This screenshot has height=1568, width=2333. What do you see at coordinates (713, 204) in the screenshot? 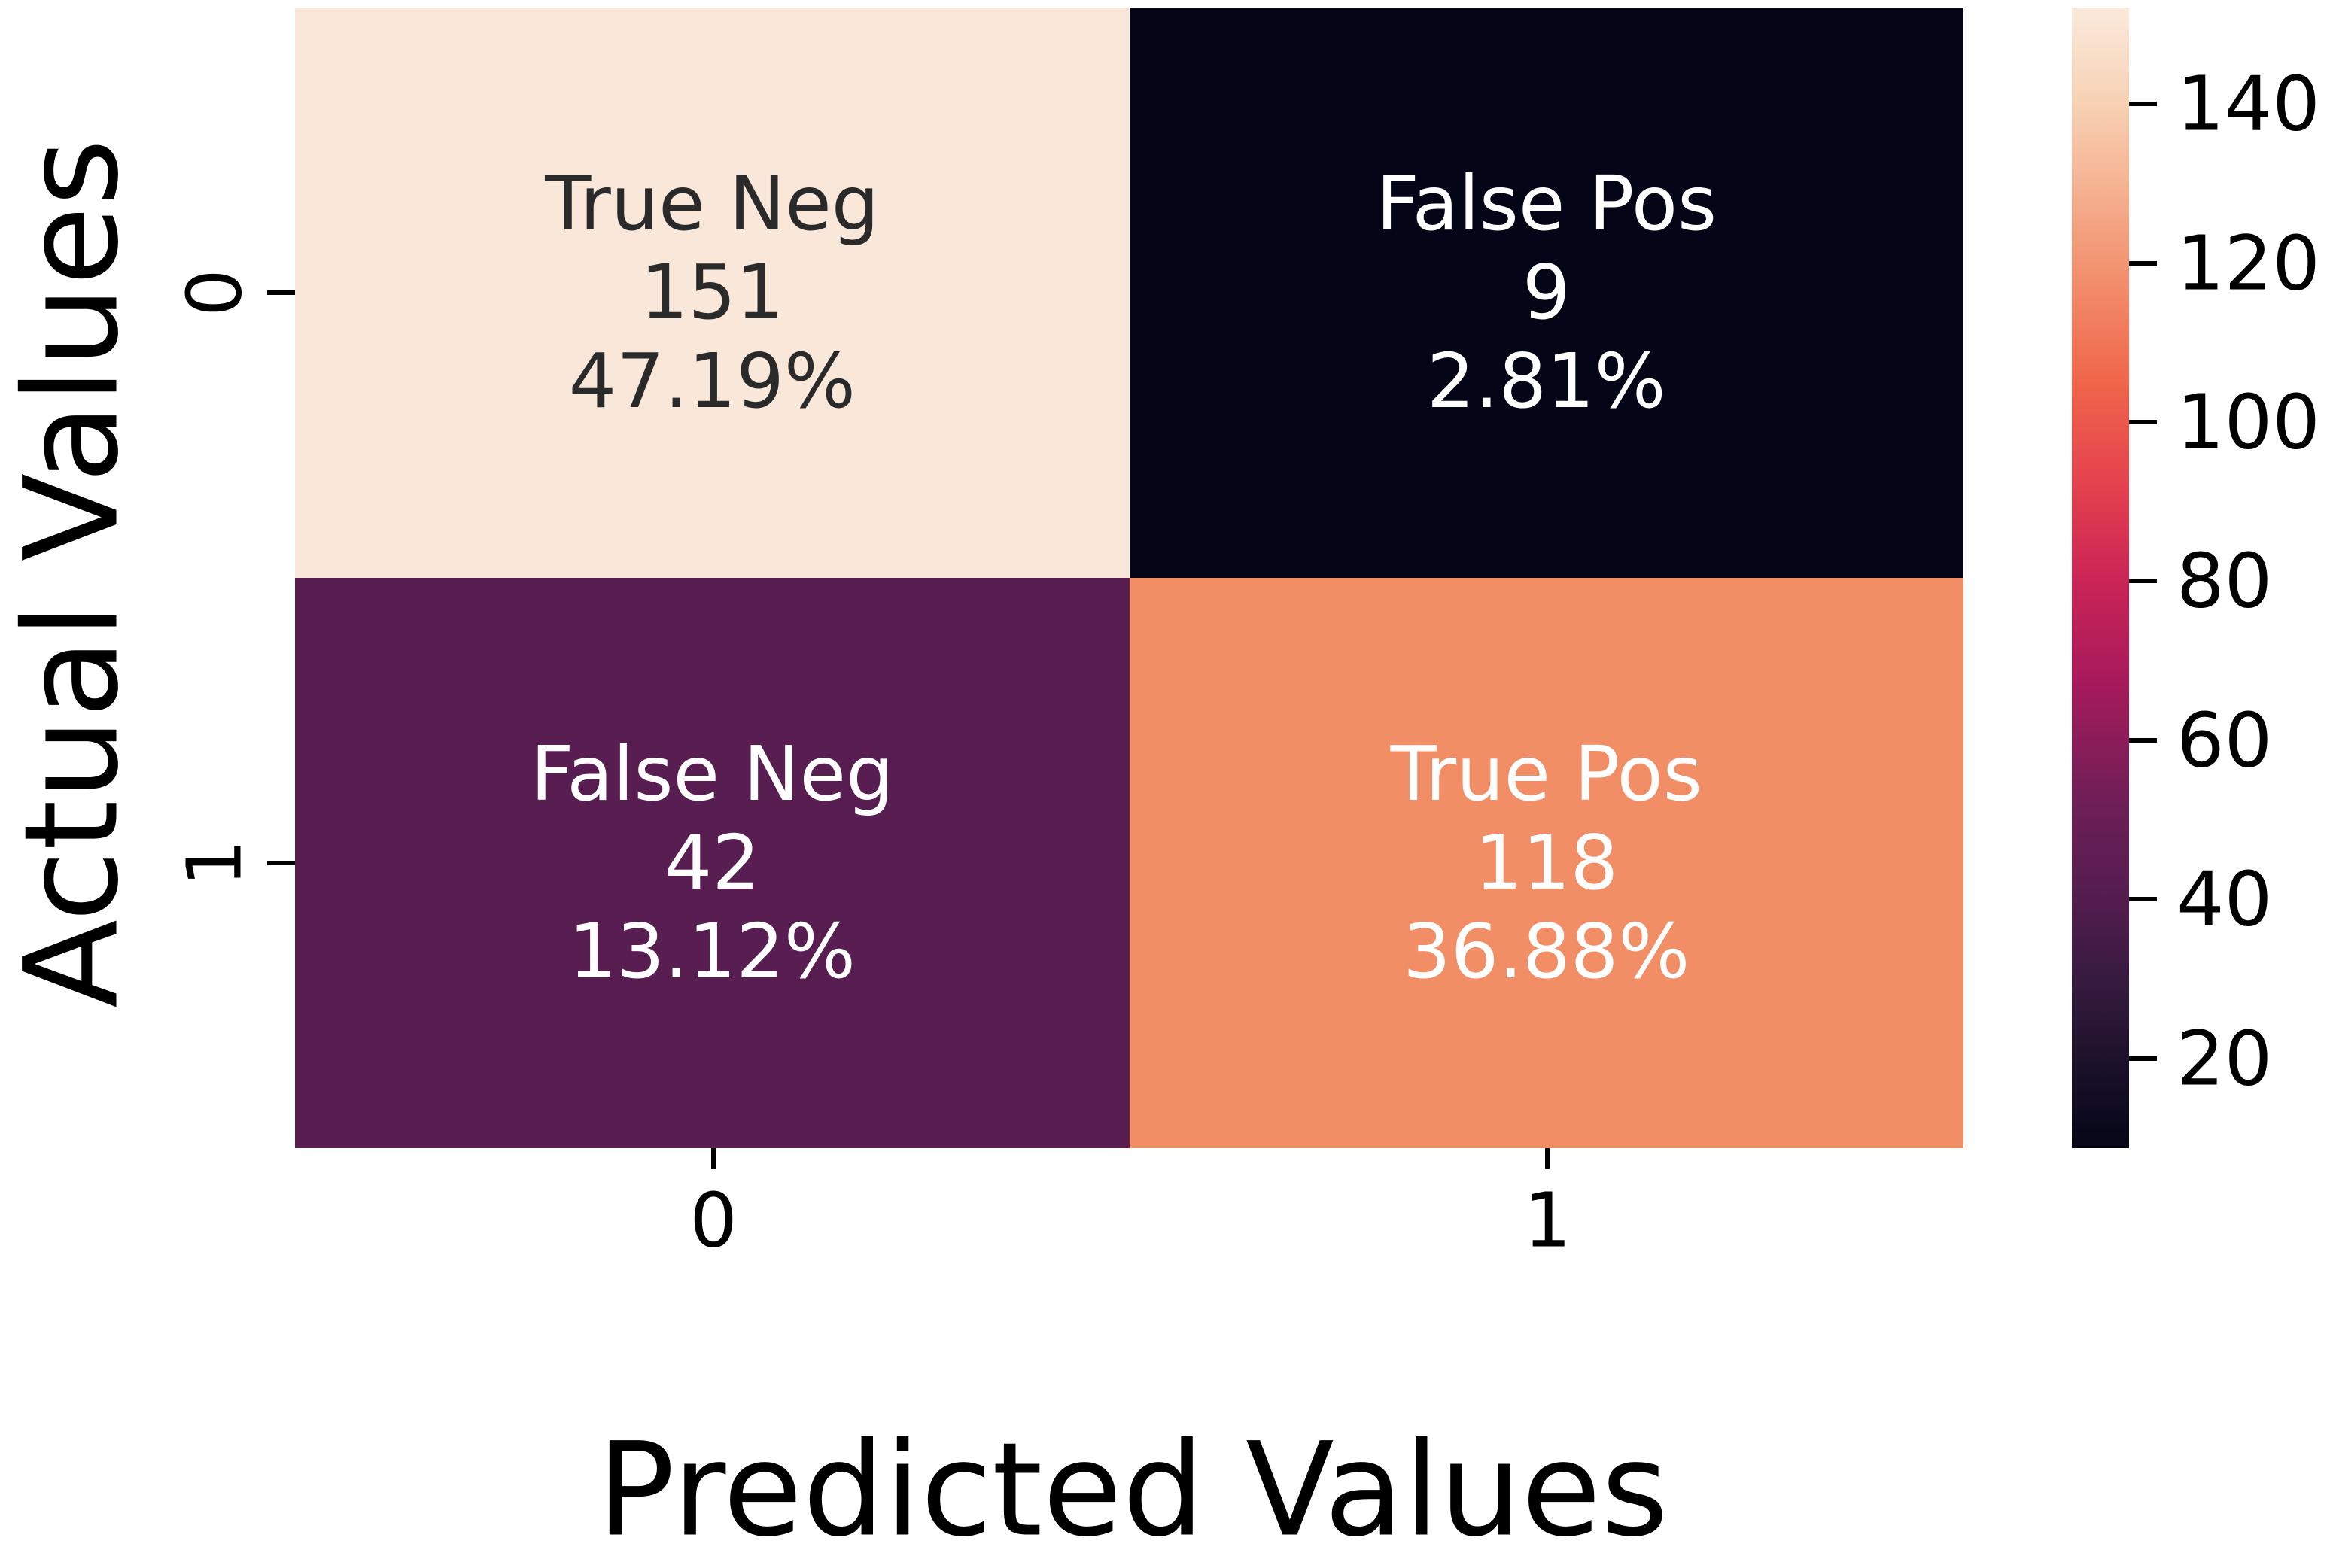
I see `cell-label: True Neg` at bounding box center [713, 204].